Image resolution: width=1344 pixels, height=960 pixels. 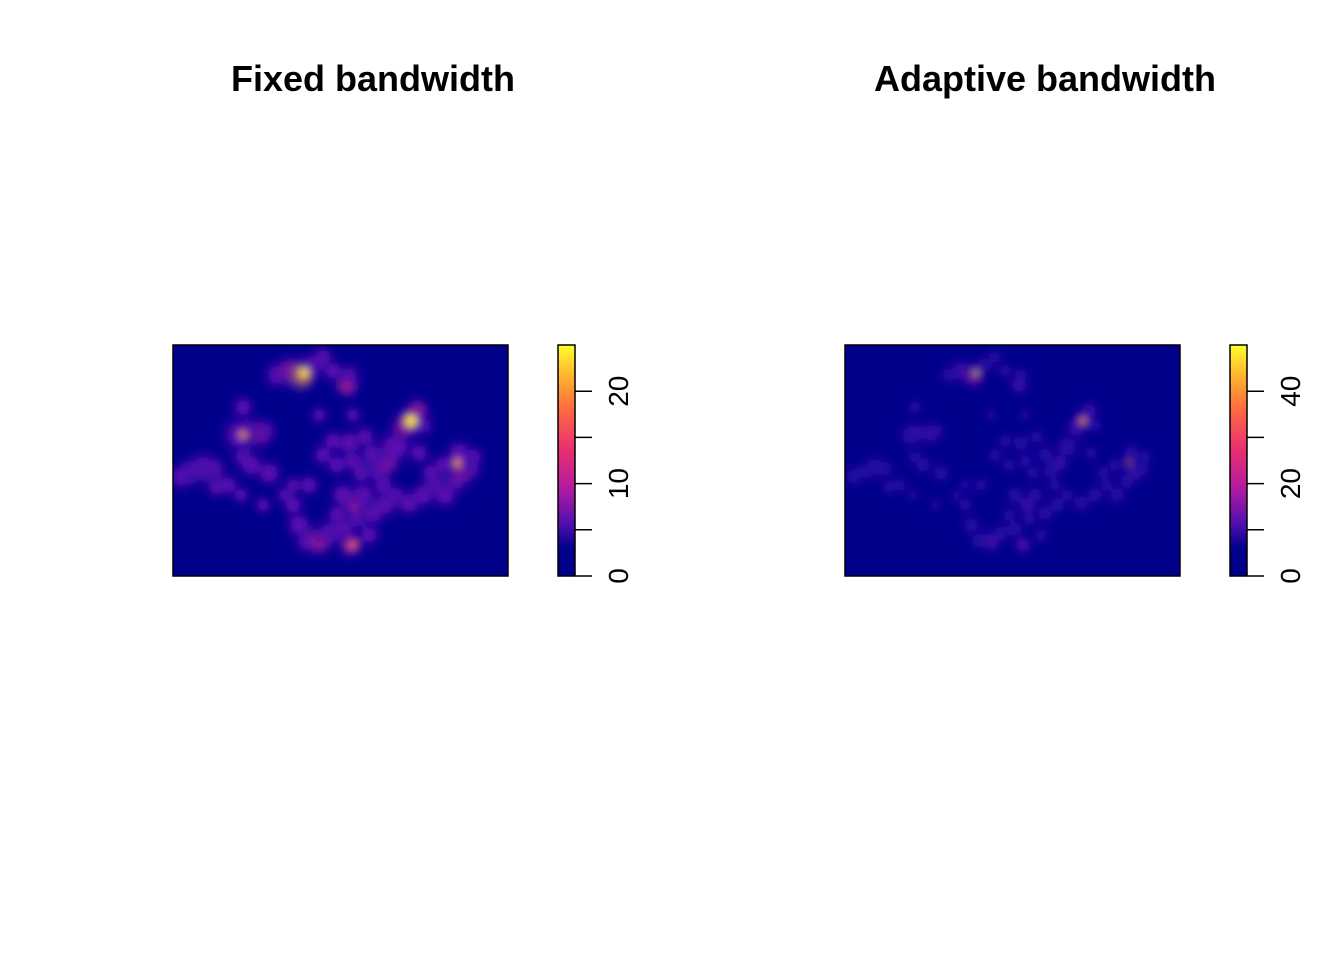 I want to click on colorbar-fixed-ramp, so click(x=566, y=460).